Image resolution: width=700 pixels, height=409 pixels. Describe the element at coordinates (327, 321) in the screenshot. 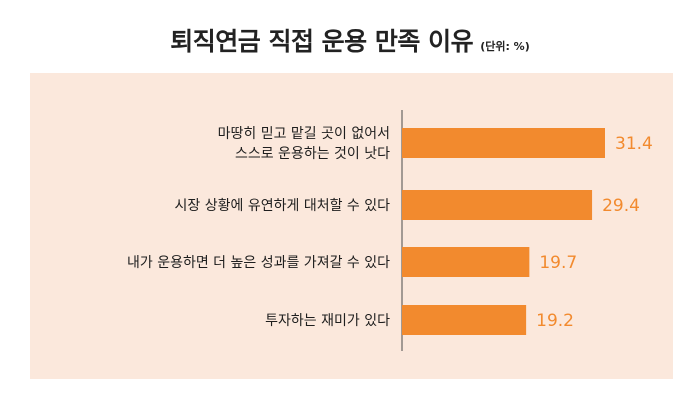

I see `category-label-4: 투자하는 재미가 있다` at that location.